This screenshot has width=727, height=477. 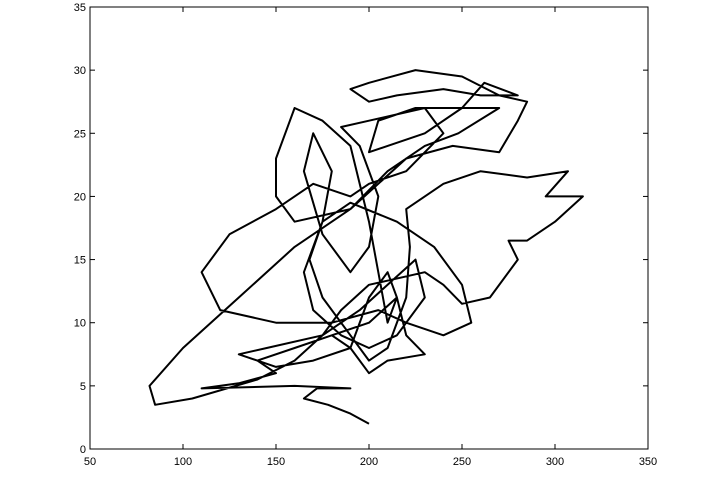 I want to click on y-tick-label: 5, so click(x=83, y=387).